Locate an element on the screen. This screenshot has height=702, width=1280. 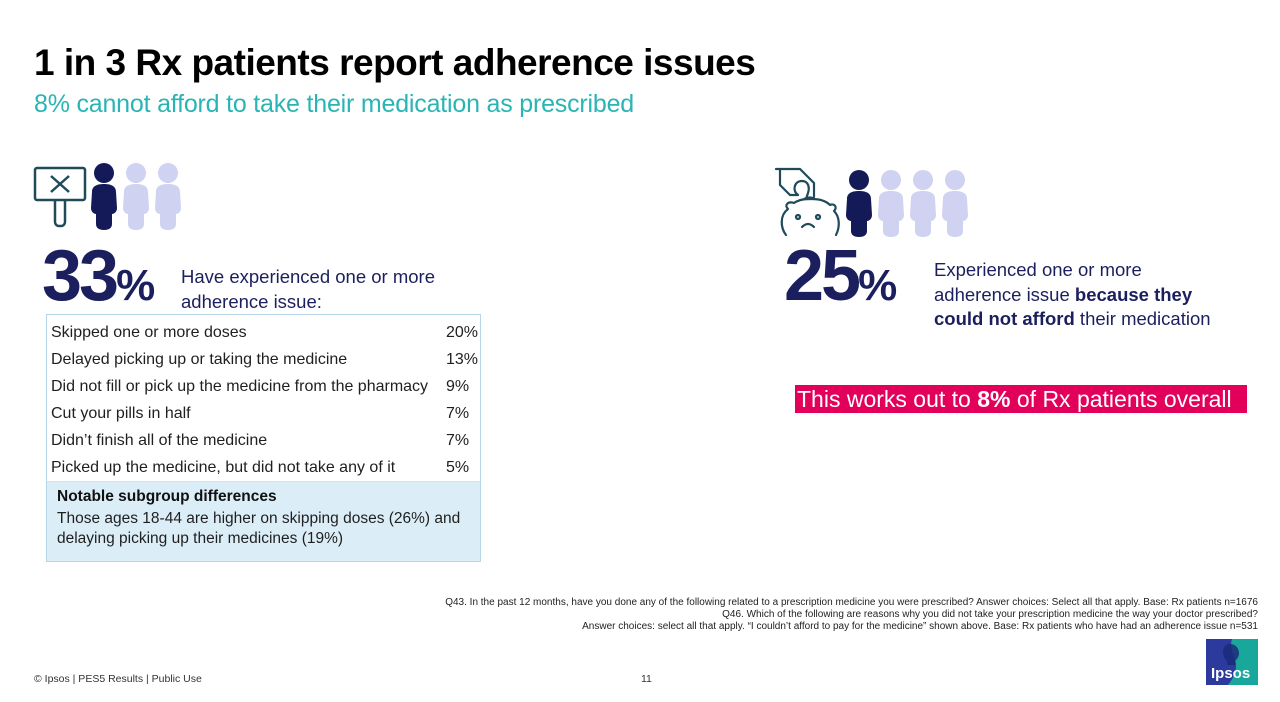
issue-row: Cut your pills in half 7% is located at coordinates (263, 413).